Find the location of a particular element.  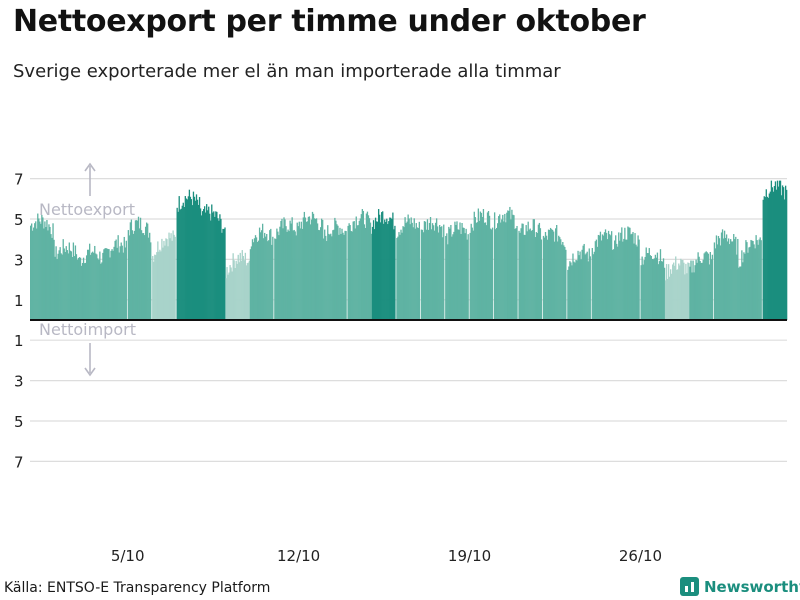

bar-chart-icon is located at coordinates (689, 586).